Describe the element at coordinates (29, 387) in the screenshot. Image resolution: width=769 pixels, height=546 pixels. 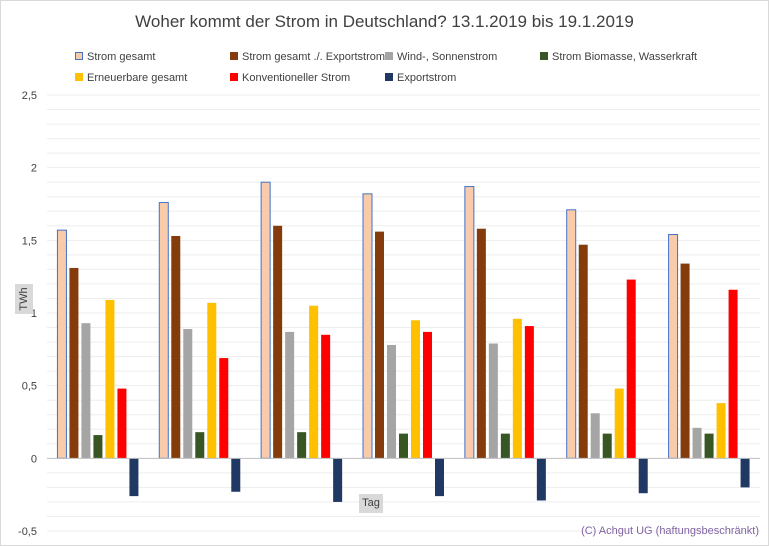
I see `y-tick-label: 0,5` at that location.